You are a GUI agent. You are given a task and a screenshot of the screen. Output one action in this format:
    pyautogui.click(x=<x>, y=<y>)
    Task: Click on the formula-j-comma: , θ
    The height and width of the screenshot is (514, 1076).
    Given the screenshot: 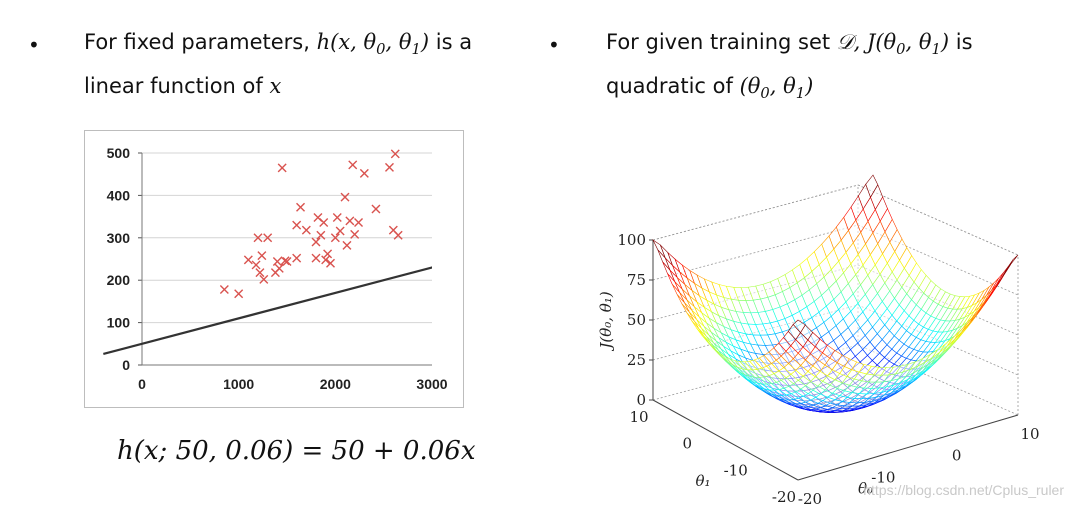 What is the action you would take?
    pyautogui.click(x=918, y=42)
    